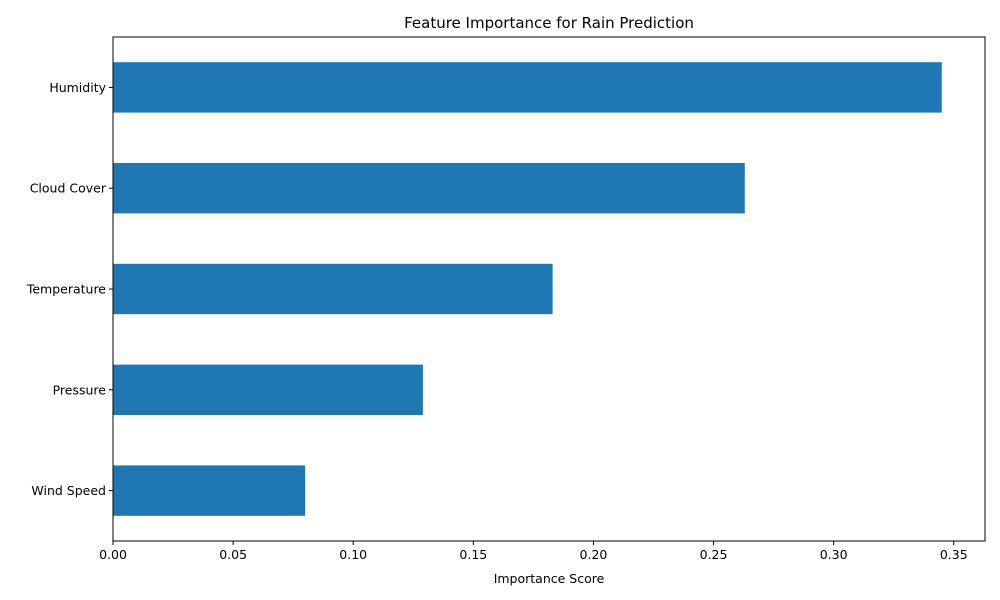 The width and height of the screenshot is (1000, 600). Describe the element at coordinates (353, 554) in the screenshot. I see `x-tick-label: 0.10` at that location.